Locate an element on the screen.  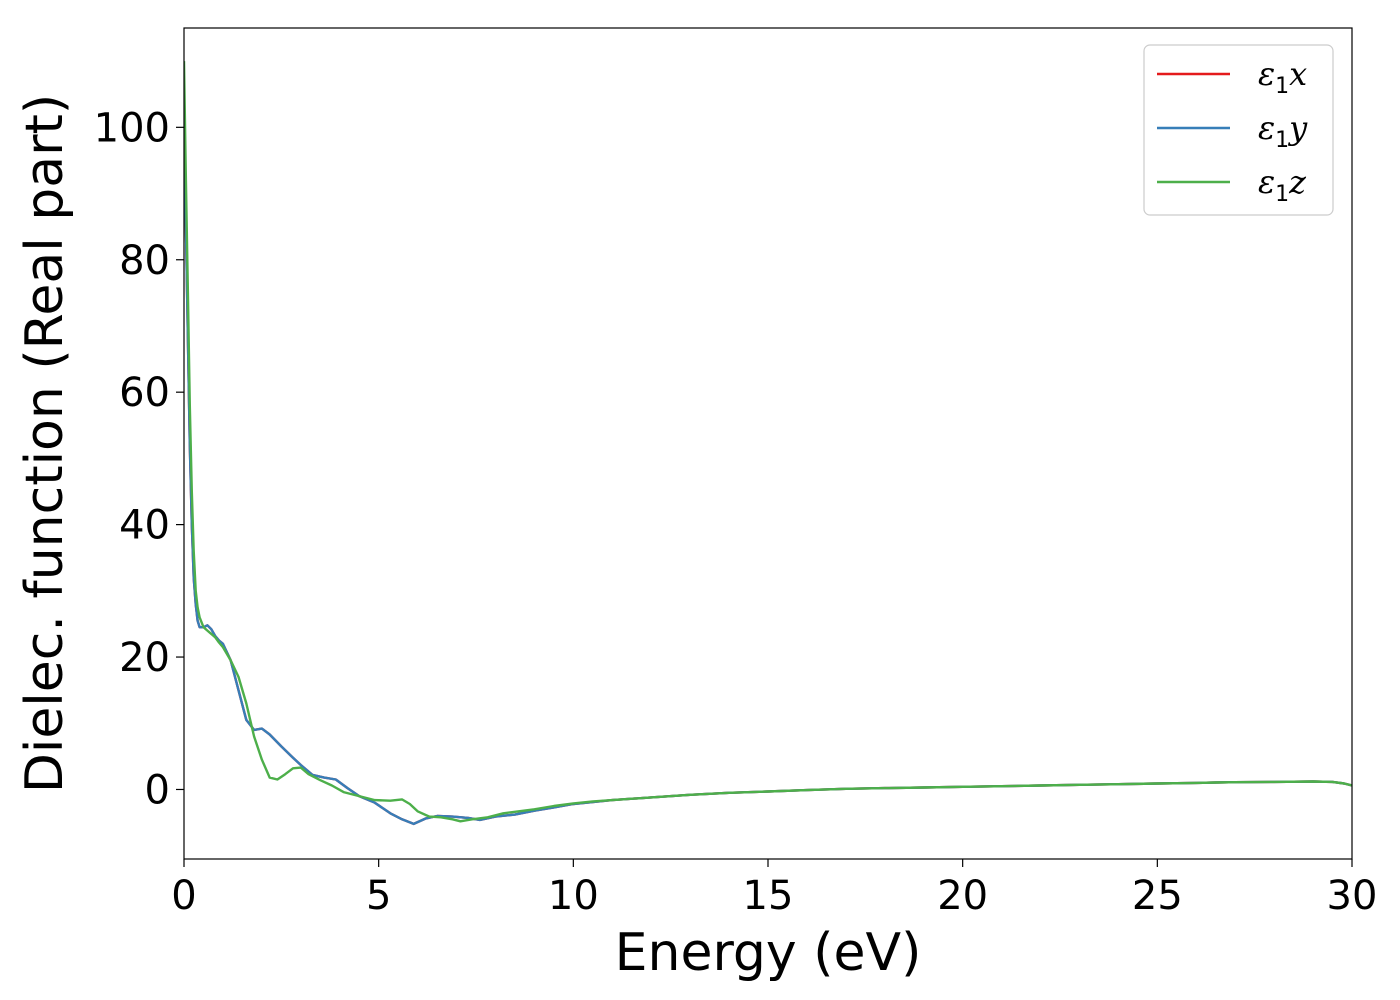
legend: ε1x ε1y ε1z is located at coordinates (1238, 130).